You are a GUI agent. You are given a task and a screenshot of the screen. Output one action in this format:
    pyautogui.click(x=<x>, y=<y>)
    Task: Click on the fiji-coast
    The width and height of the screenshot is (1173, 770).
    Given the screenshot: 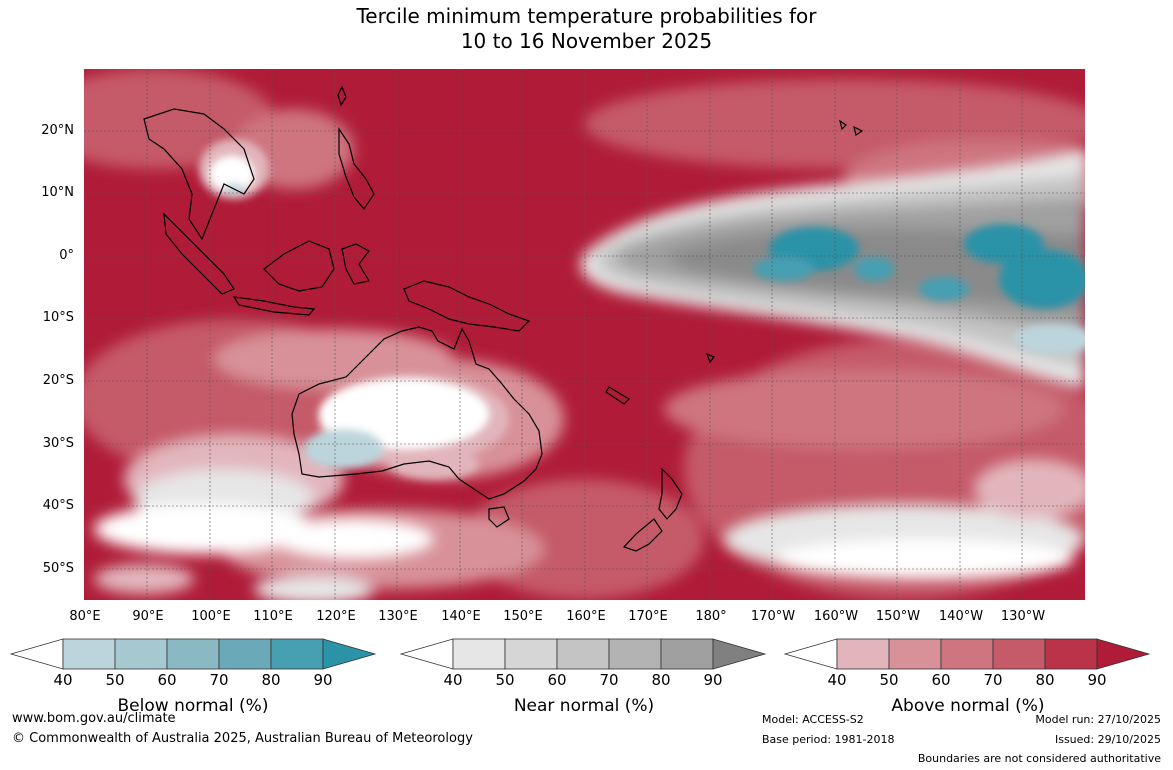 What is the action you would take?
    pyautogui.click(x=710, y=358)
    